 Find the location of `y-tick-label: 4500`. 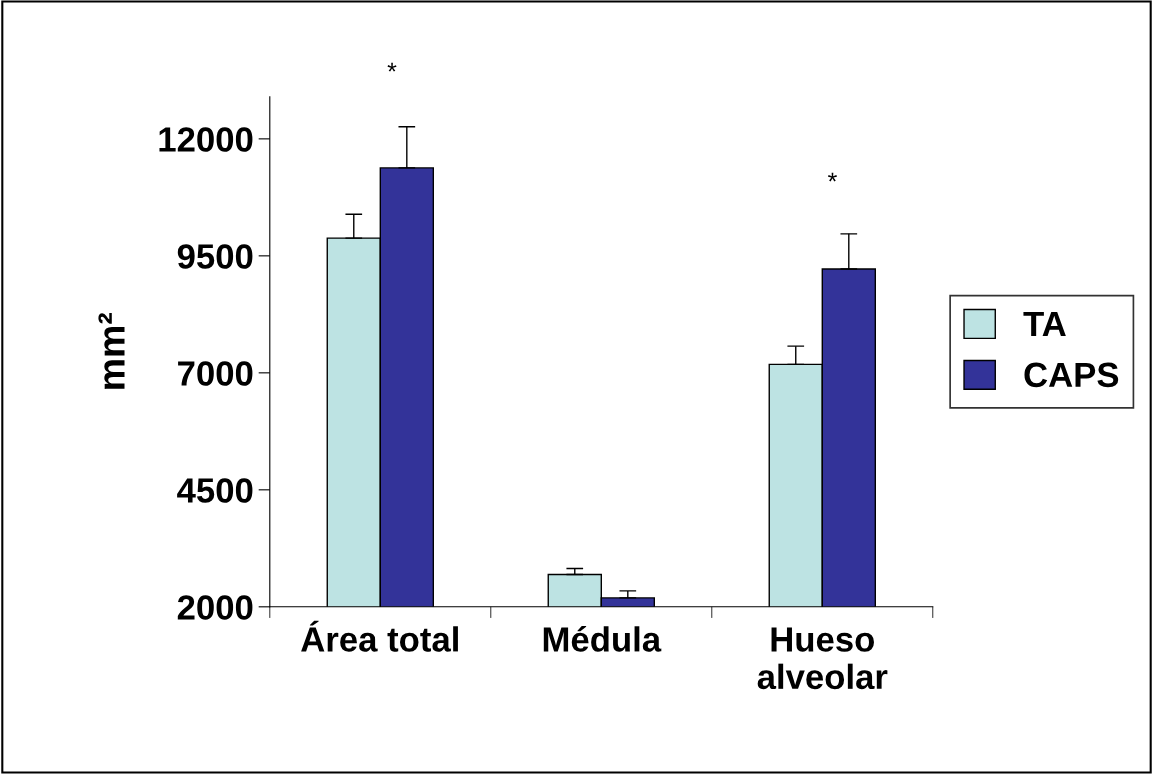

y-tick-label: 4500 is located at coordinates (215, 490).